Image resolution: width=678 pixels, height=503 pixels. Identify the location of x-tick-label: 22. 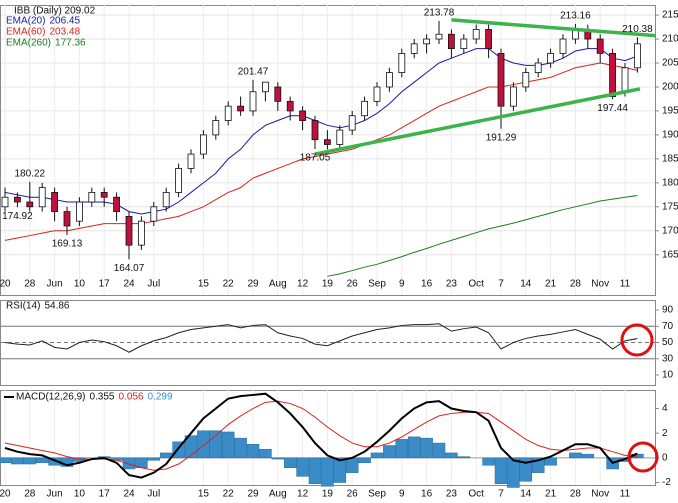
(229, 284).